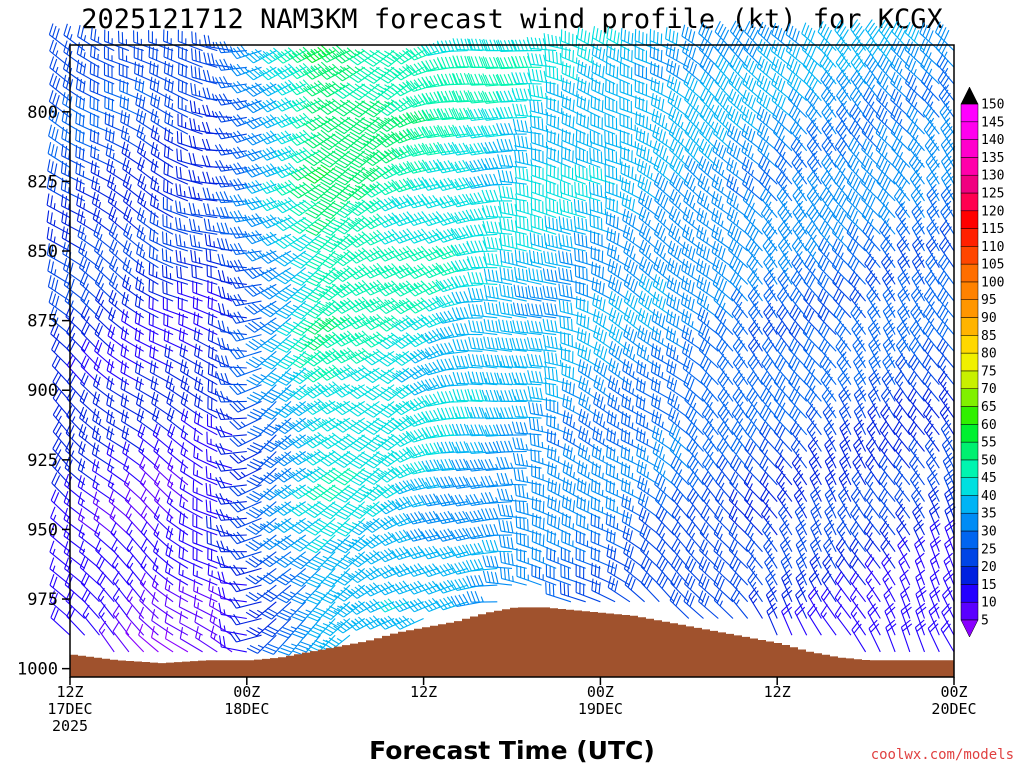 The width and height of the screenshot is (1024, 768). I want to click on colorbar-tick-label: 55, so click(989, 443).